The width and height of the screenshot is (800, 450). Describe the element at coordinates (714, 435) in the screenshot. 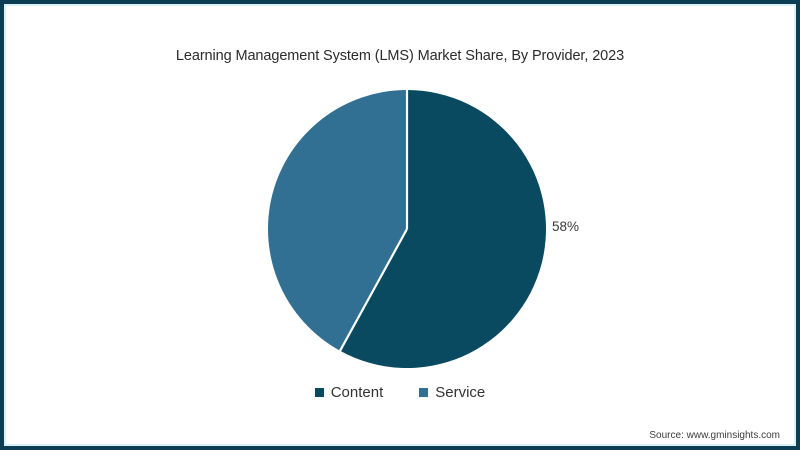

I see `source-note: Source: www.gminsights.com` at that location.